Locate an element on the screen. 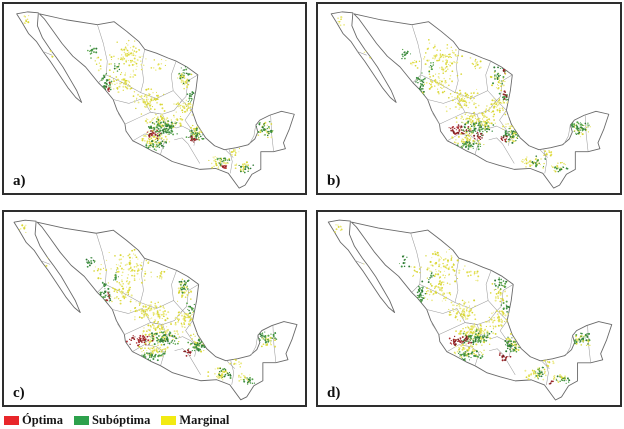  panel-label-c: c) is located at coordinates (19, 393).